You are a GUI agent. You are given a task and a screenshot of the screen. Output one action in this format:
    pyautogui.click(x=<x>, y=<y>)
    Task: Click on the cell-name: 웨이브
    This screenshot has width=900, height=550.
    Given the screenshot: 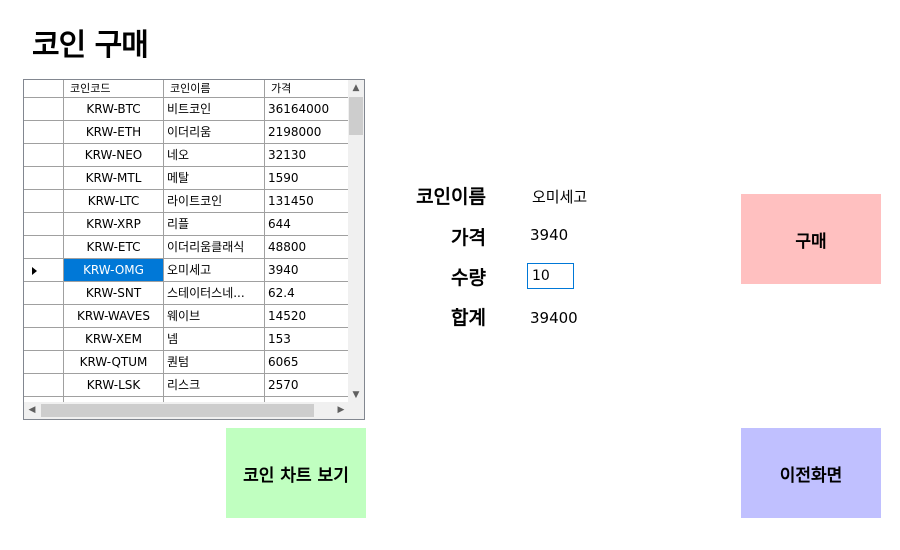 What is the action you would take?
    pyautogui.click(x=214, y=316)
    